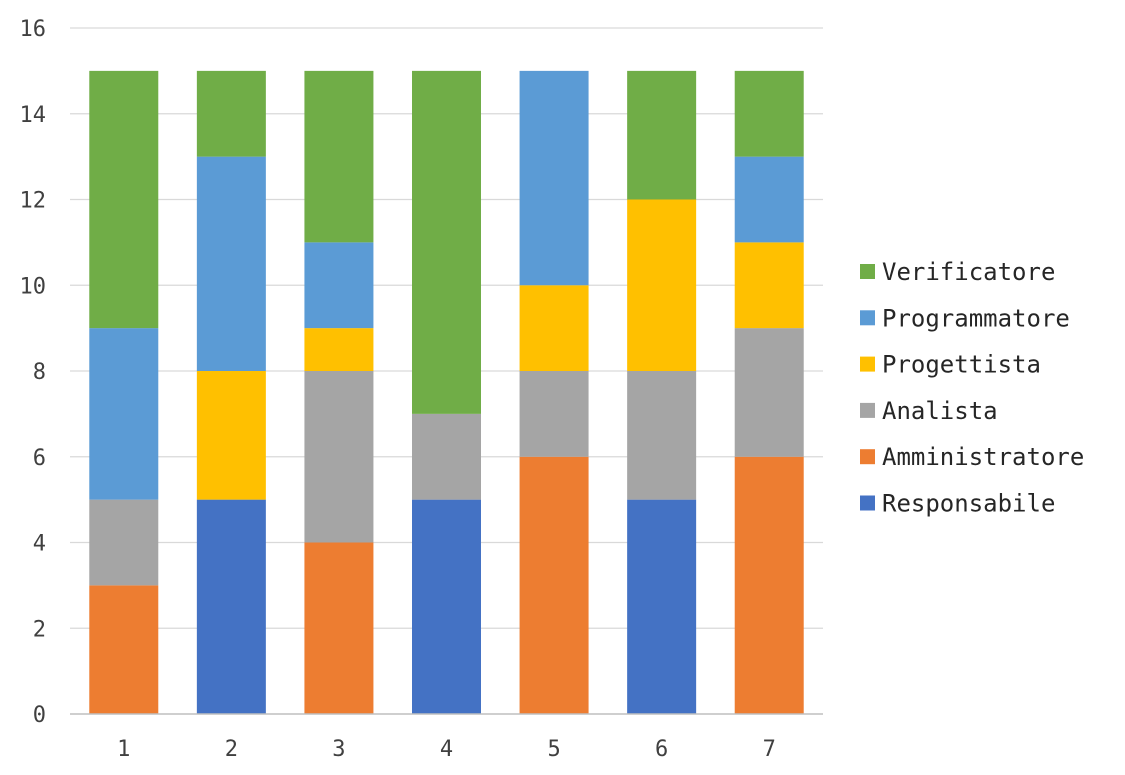 The height and width of the screenshot is (775, 1125). Describe the element at coordinates (33, 115) in the screenshot. I see `y-tick-label: 14` at that location.